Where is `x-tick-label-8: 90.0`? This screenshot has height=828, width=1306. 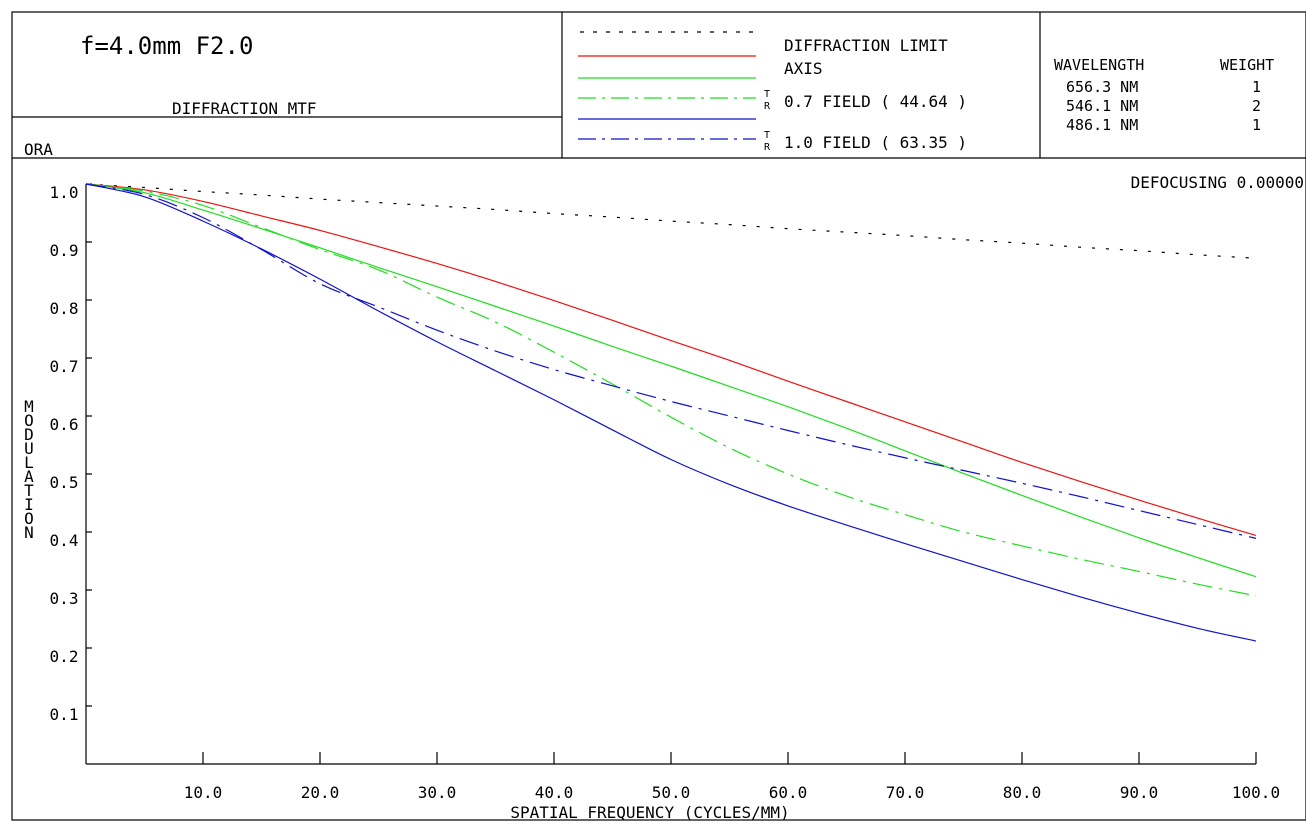
x-tick-label-8: 90.0 is located at coordinates (1139, 792).